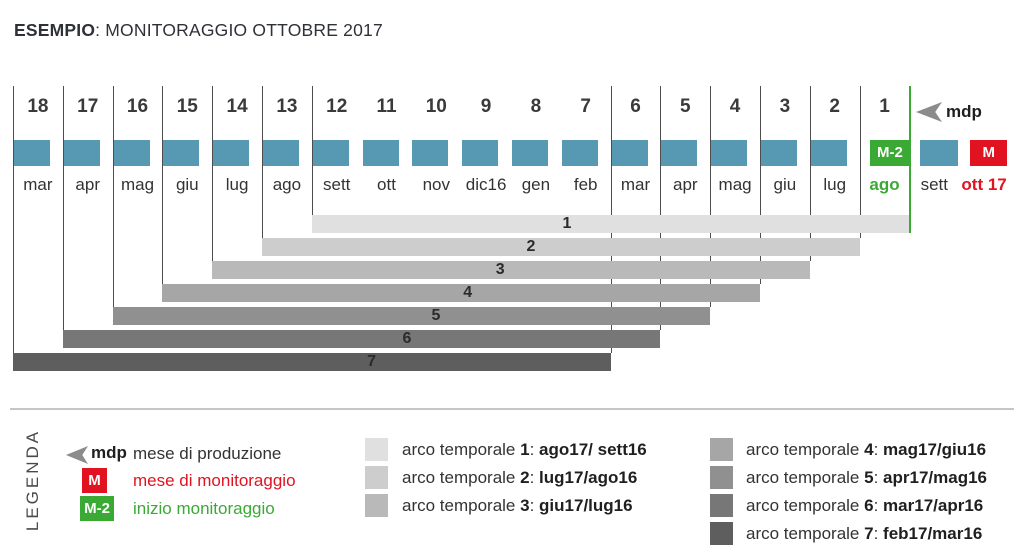 This screenshot has height=560, width=1024. I want to click on timeline-month-number: 13, so click(287, 106).